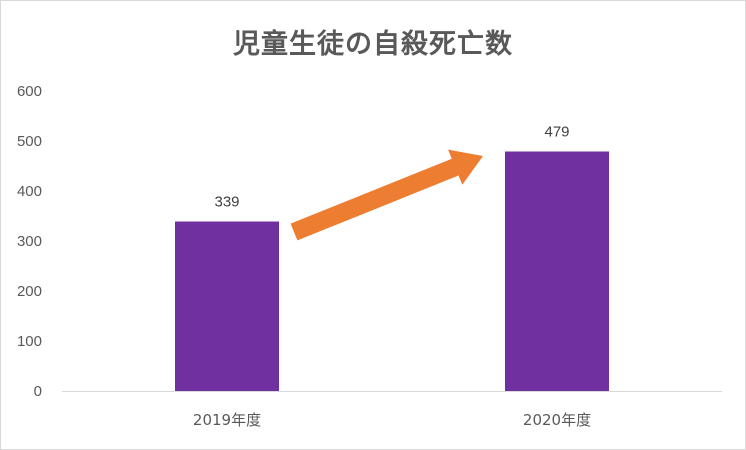 This screenshot has width=746, height=450. I want to click on chart-title: 児童生徒の自殺死亡数, so click(373, 44).